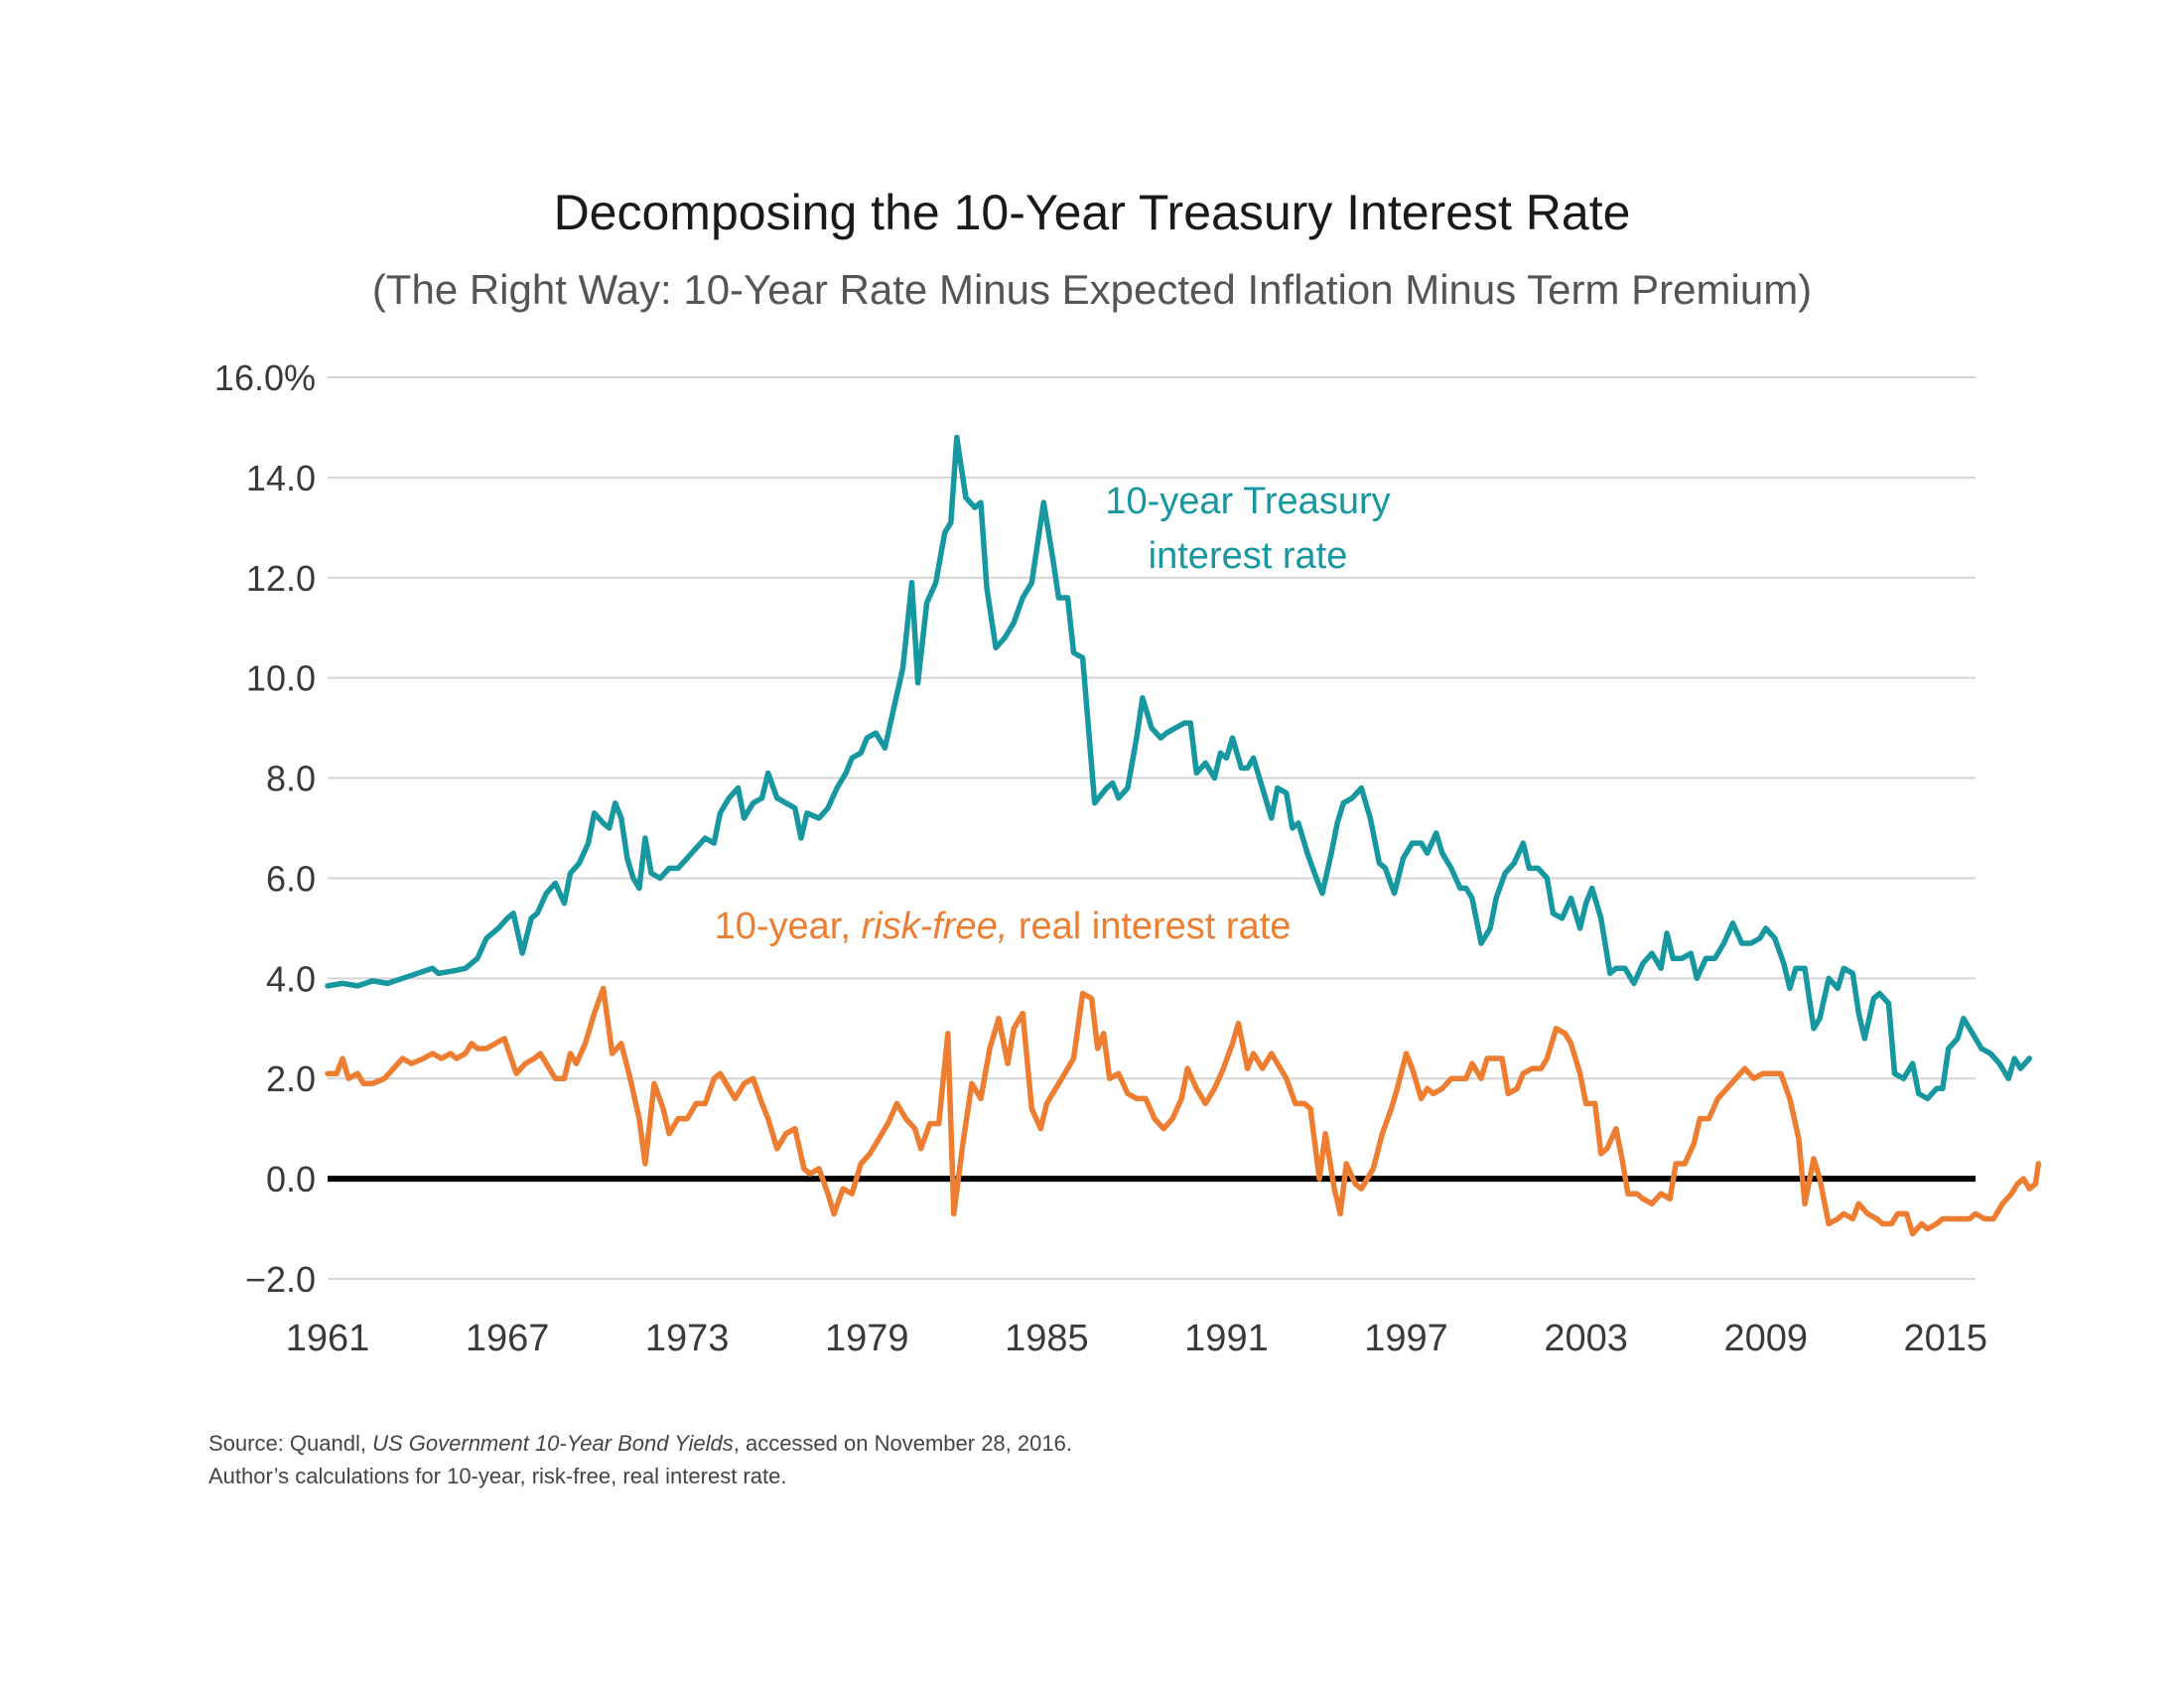 The width and height of the screenshot is (2184, 1688). I want to click on label-part: 10-year,, so click(788, 926).